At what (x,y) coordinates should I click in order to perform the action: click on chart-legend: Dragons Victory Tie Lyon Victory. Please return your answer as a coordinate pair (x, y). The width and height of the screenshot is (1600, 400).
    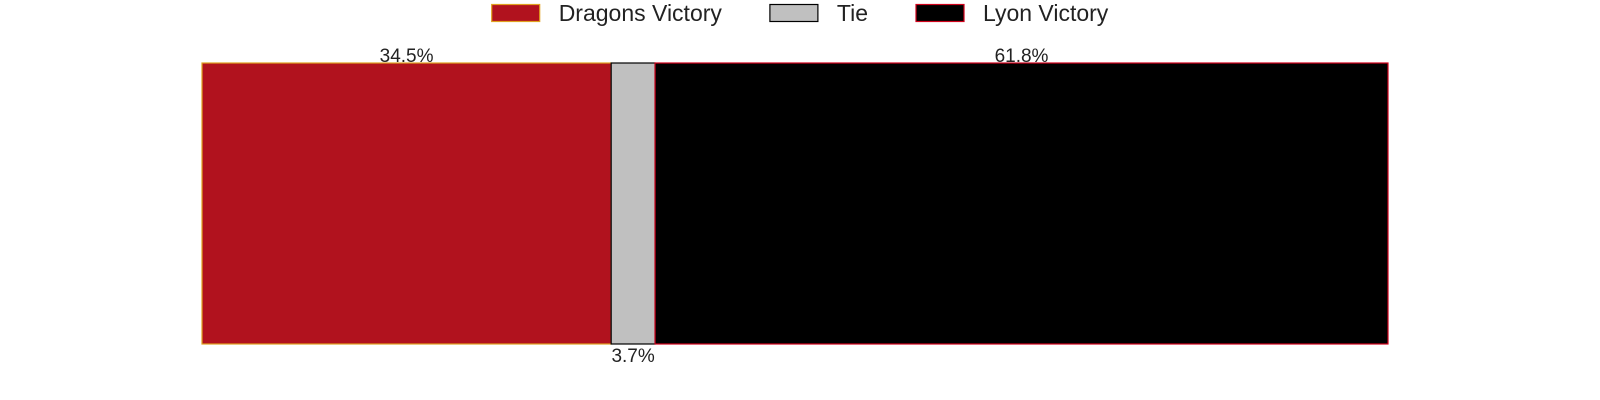
    Looking at the image, I should click on (800, 13).